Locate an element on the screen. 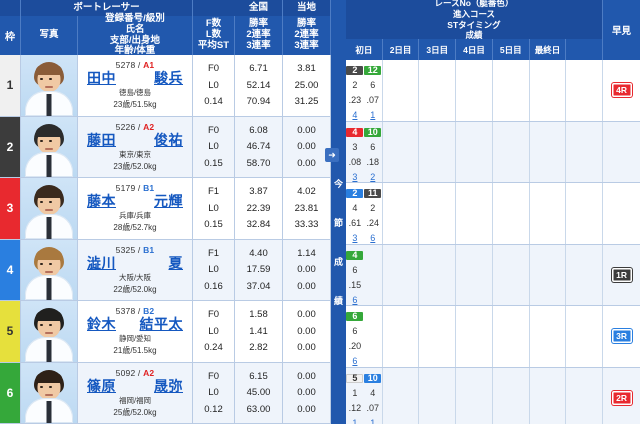 The image size is (640, 424). racer-name-link: 田中 駿兵 is located at coordinates (135, 78).